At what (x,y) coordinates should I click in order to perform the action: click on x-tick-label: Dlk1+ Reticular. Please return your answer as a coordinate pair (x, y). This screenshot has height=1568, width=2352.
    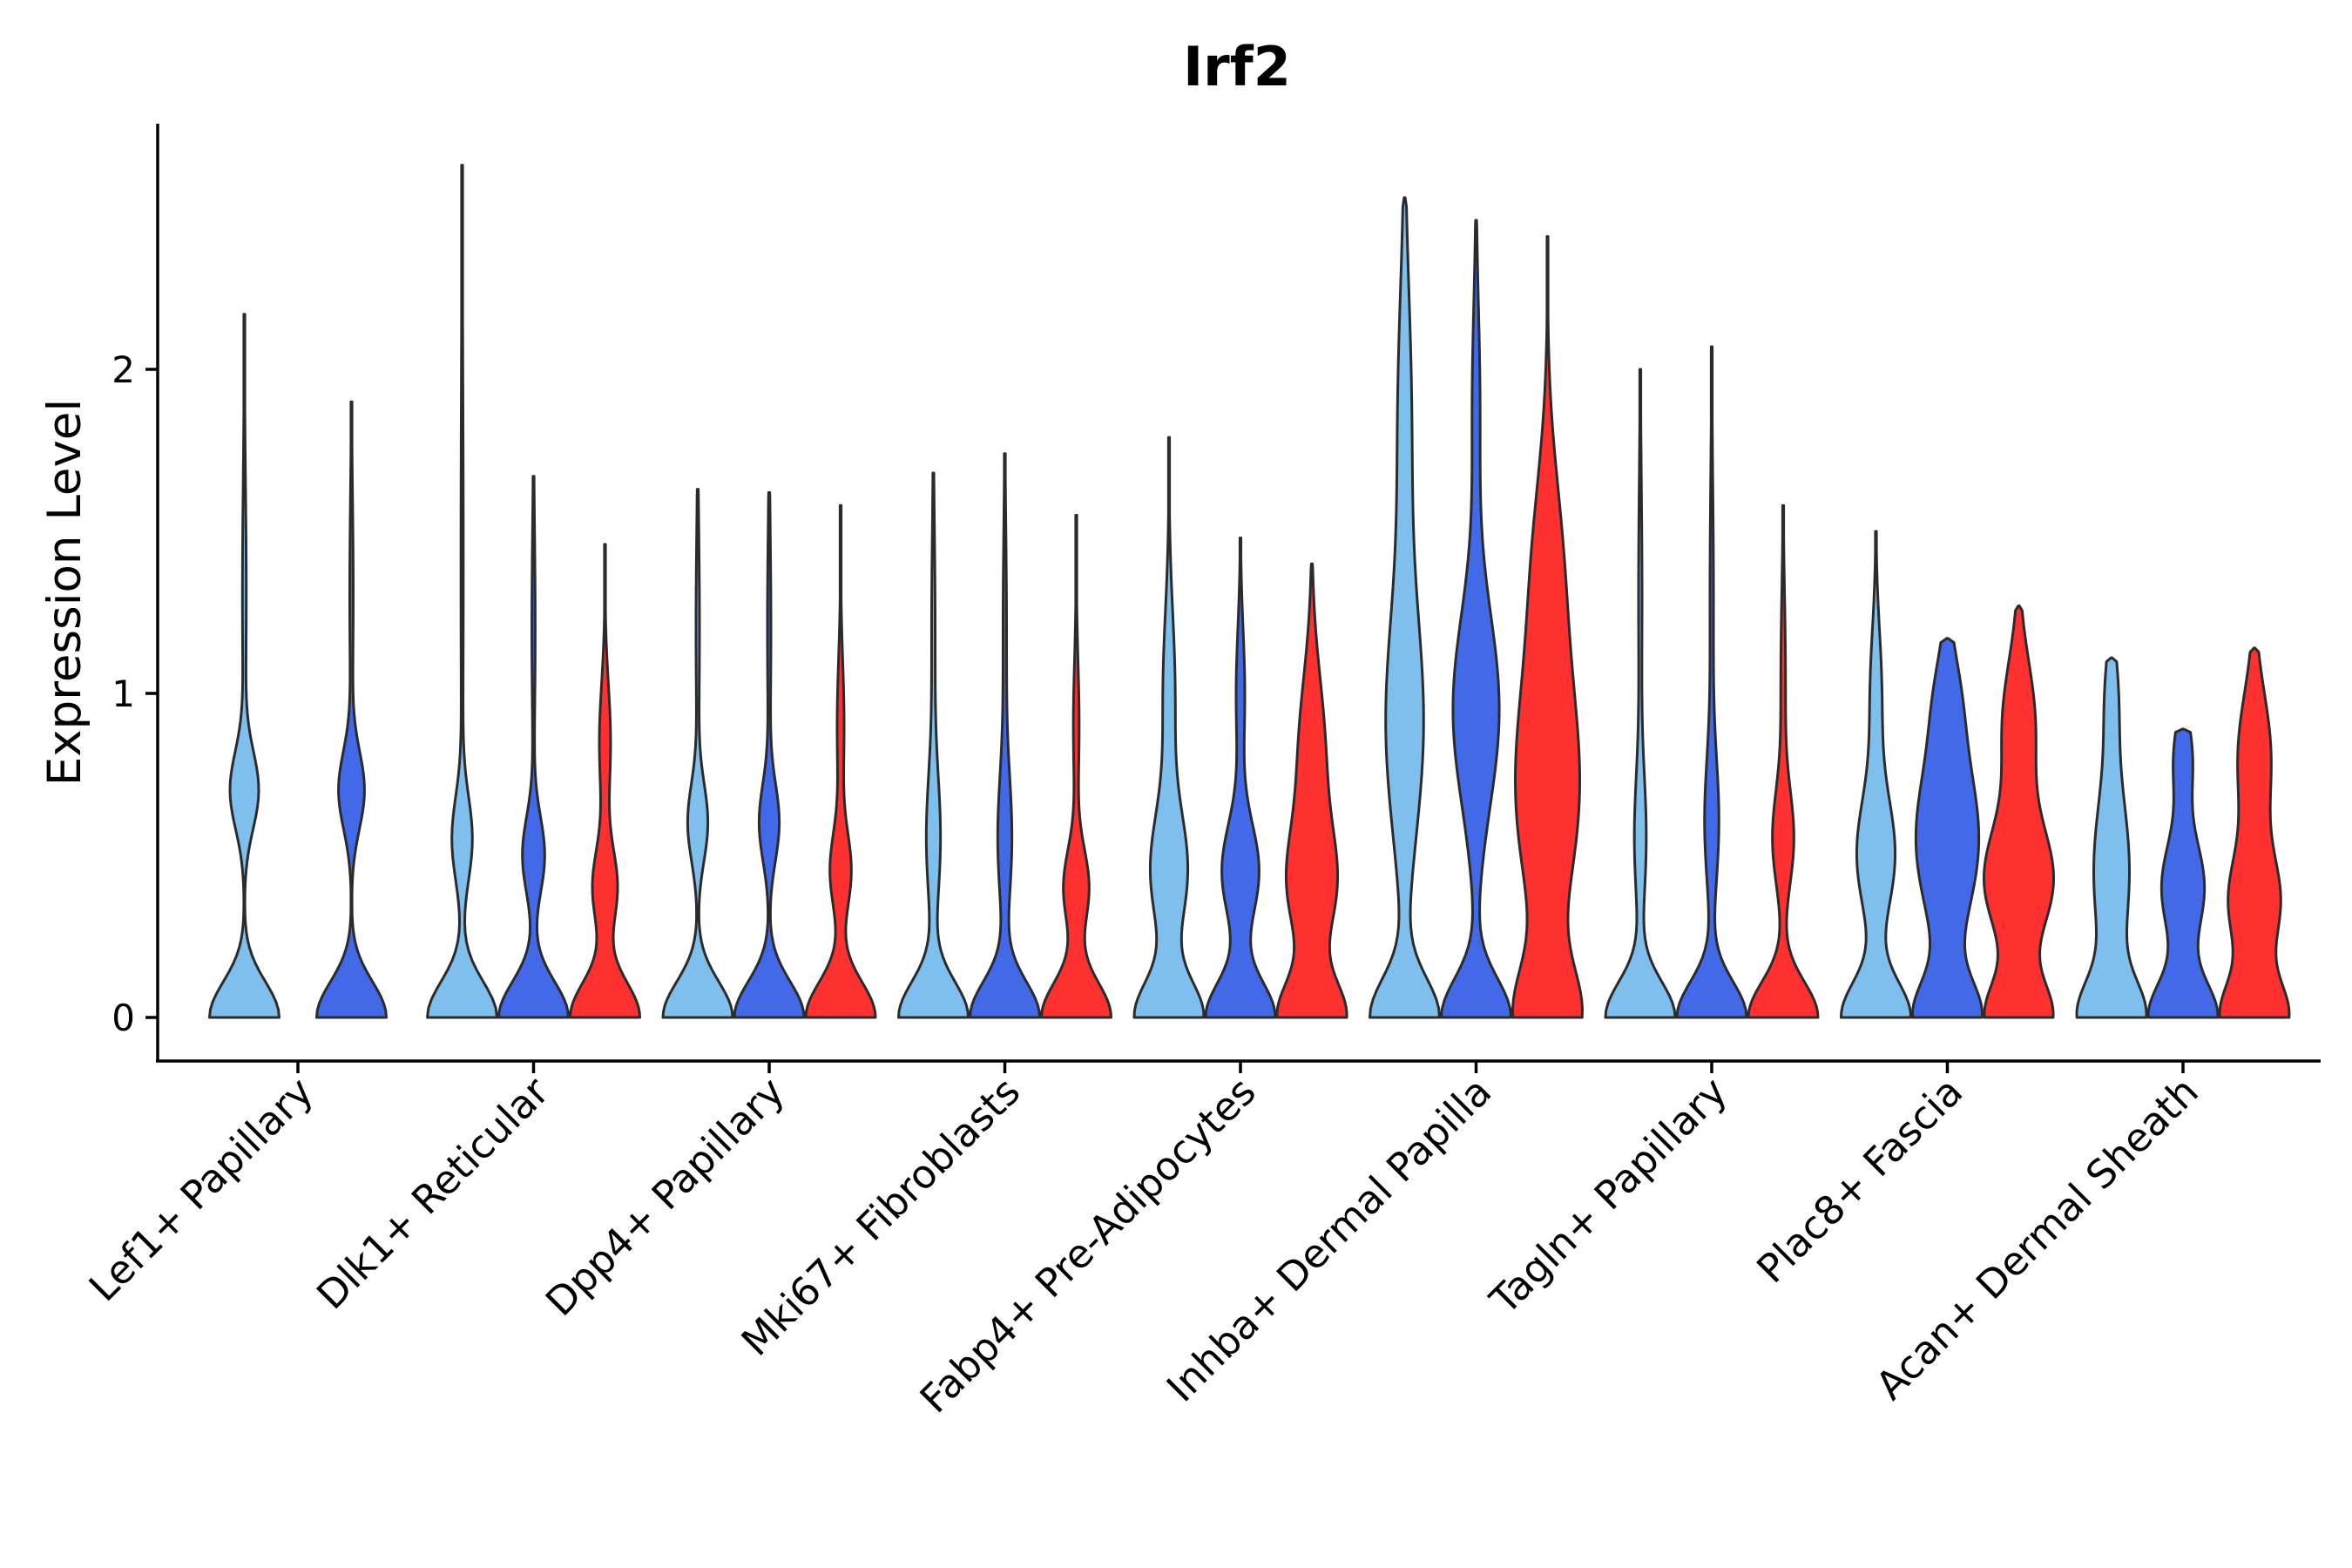
    Looking at the image, I should click on (433, 1193).